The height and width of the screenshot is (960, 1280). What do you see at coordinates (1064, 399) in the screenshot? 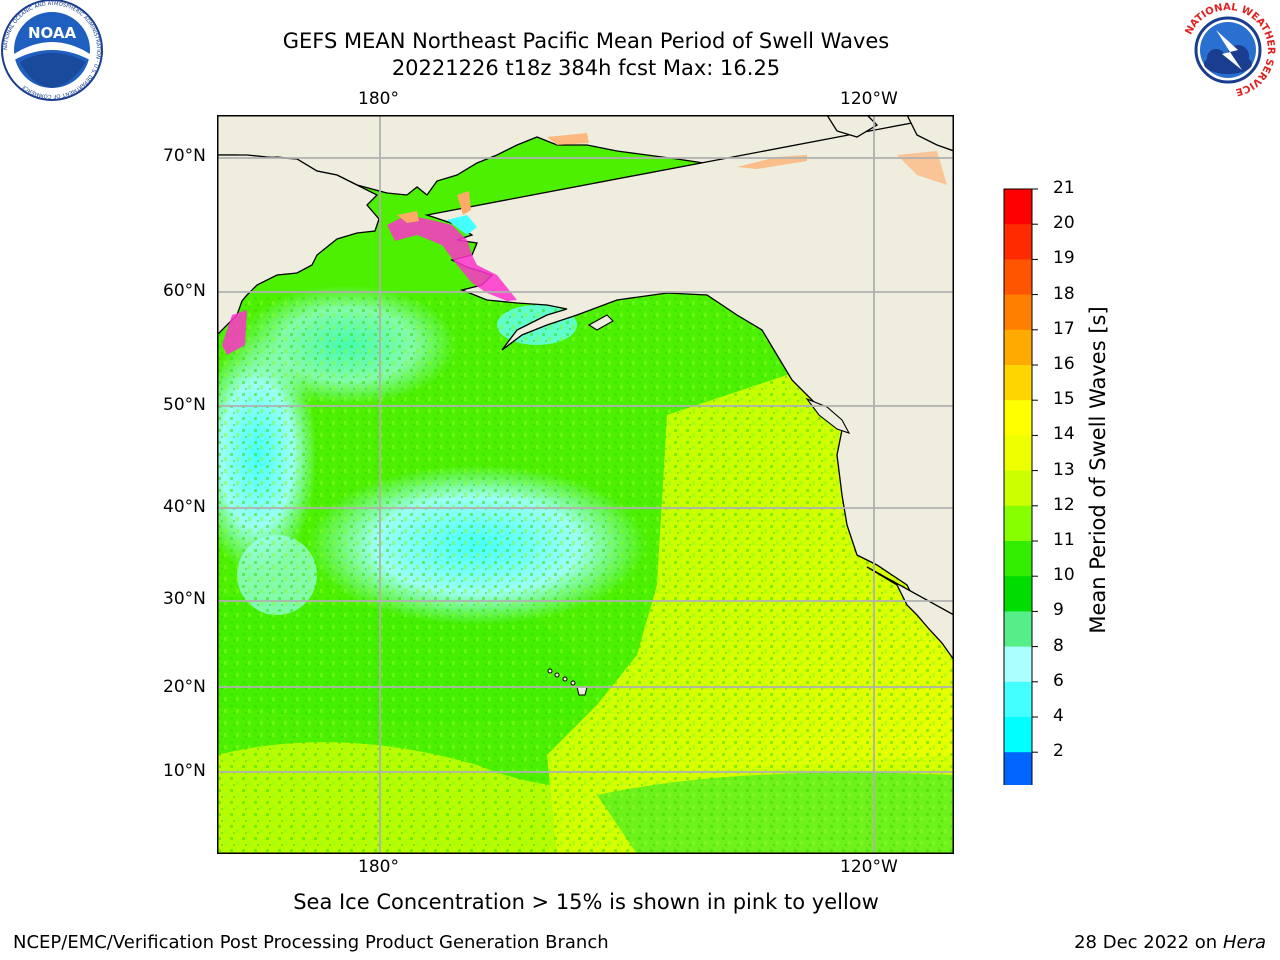
I see `colorbar-tick-label: 15` at bounding box center [1064, 399].